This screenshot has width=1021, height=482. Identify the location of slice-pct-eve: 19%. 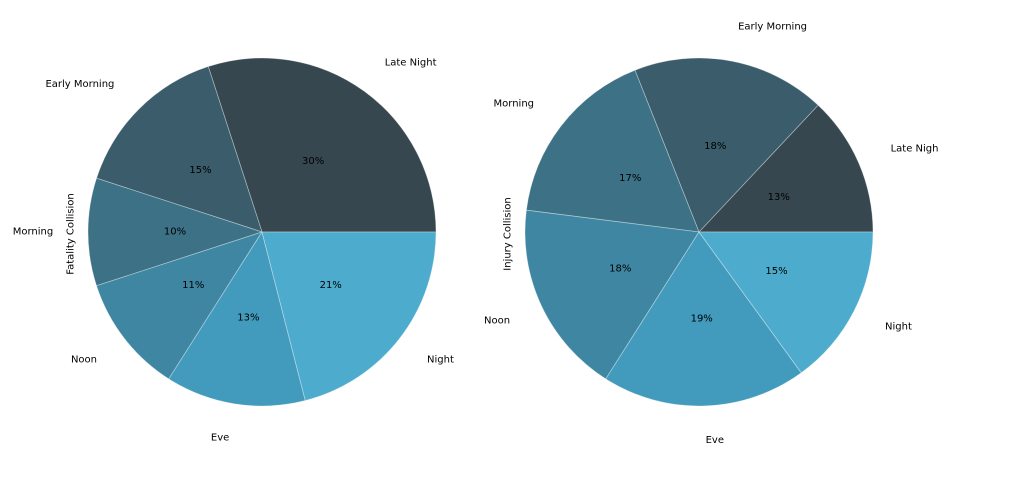
(702, 319).